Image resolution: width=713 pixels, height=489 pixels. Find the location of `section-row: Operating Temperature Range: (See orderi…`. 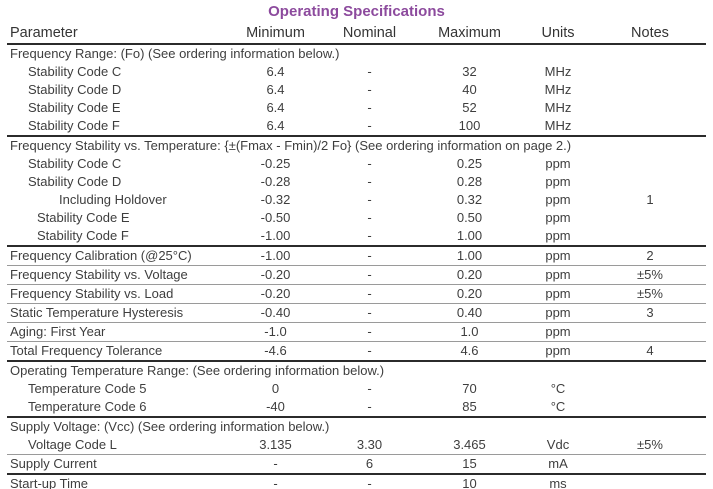

section-row: Operating Temperature Range: (See orderi… is located at coordinates (356, 370).